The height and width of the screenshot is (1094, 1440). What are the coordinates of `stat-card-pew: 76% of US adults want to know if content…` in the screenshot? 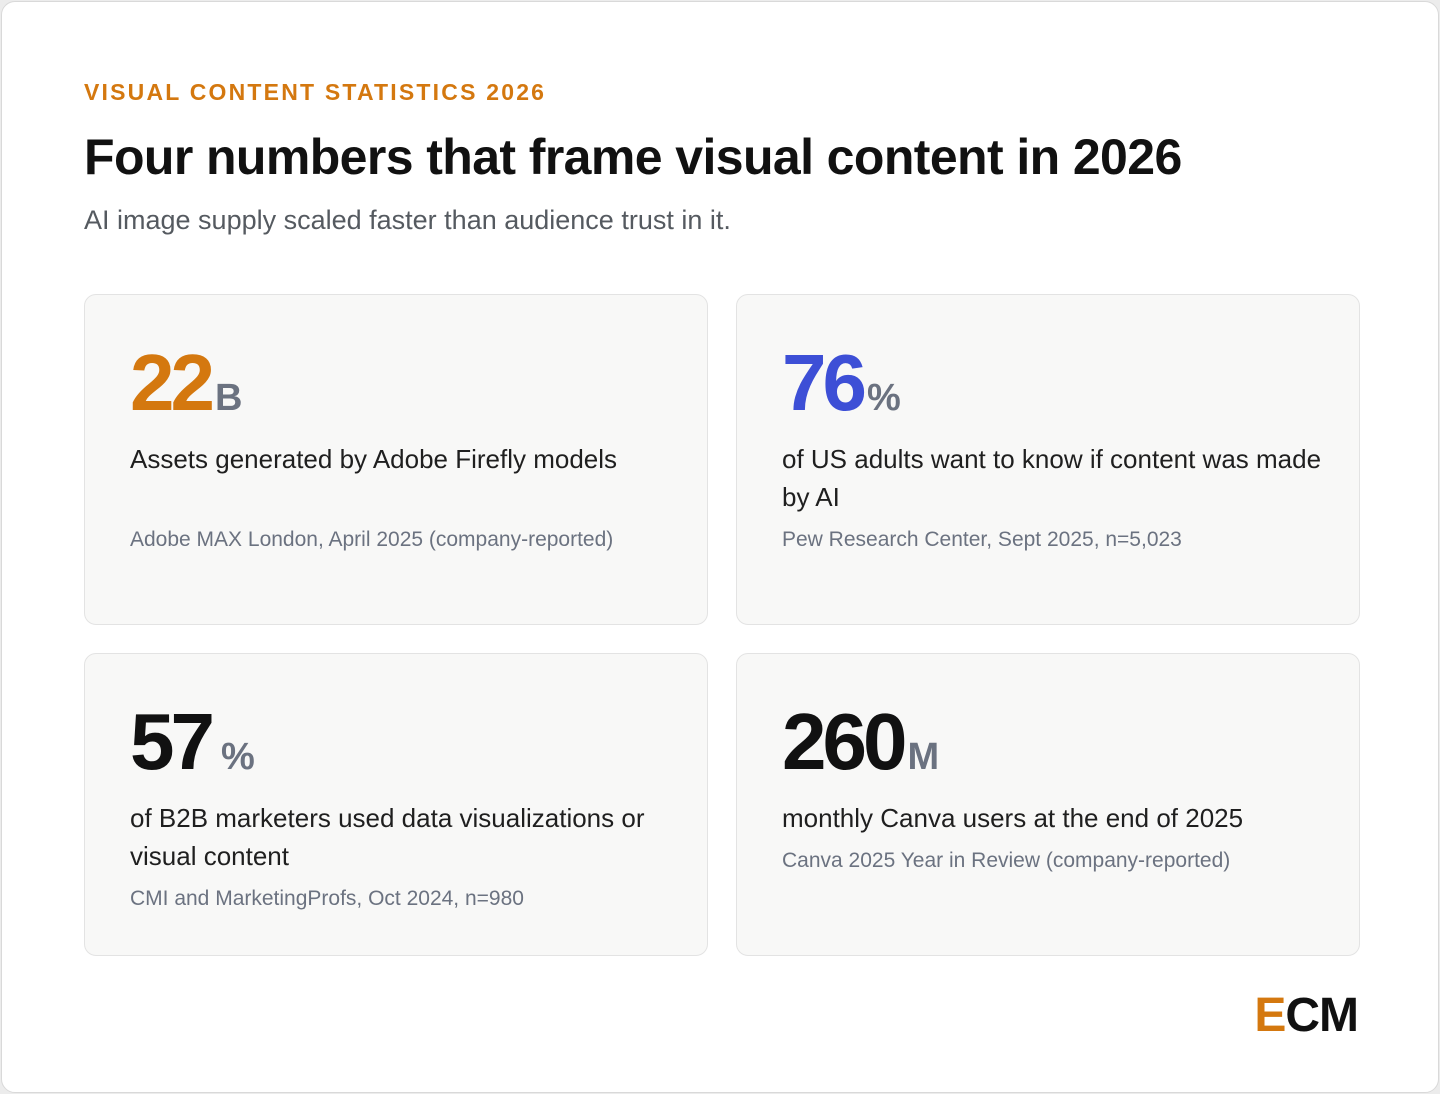 It's located at (1048, 459).